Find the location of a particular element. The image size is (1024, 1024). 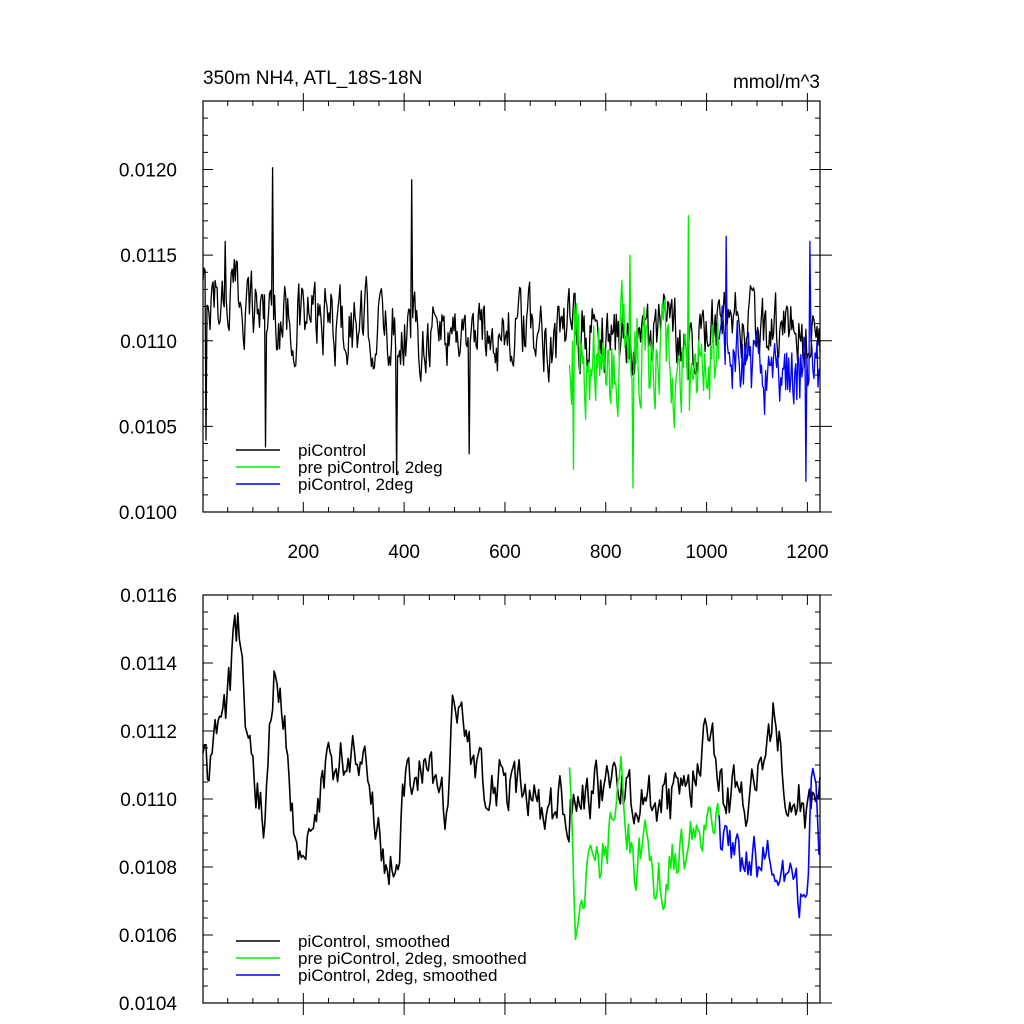

top-xtick-label: 1000 is located at coordinates (706, 552).